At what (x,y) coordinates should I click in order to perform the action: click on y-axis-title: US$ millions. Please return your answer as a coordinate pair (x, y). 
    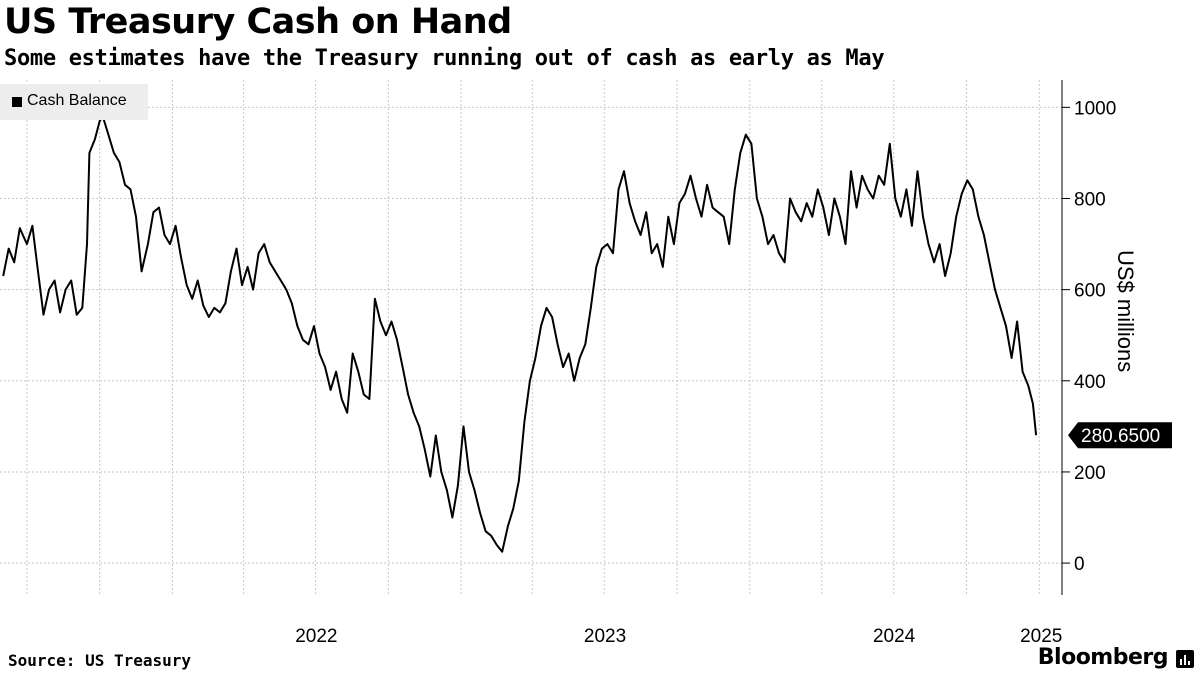
    Looking at the image, I should click on (1125, 311).